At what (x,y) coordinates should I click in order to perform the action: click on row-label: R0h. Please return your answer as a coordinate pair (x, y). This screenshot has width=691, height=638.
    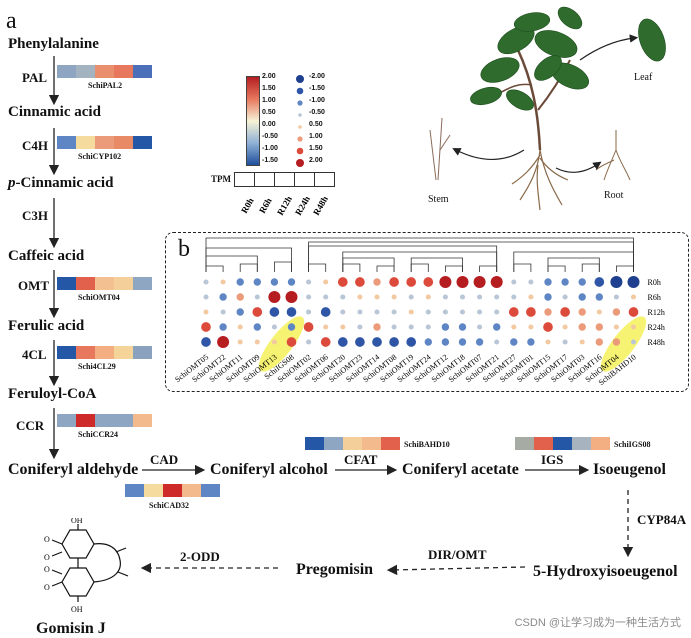
    Looking at the image, I should click on (654, 282).